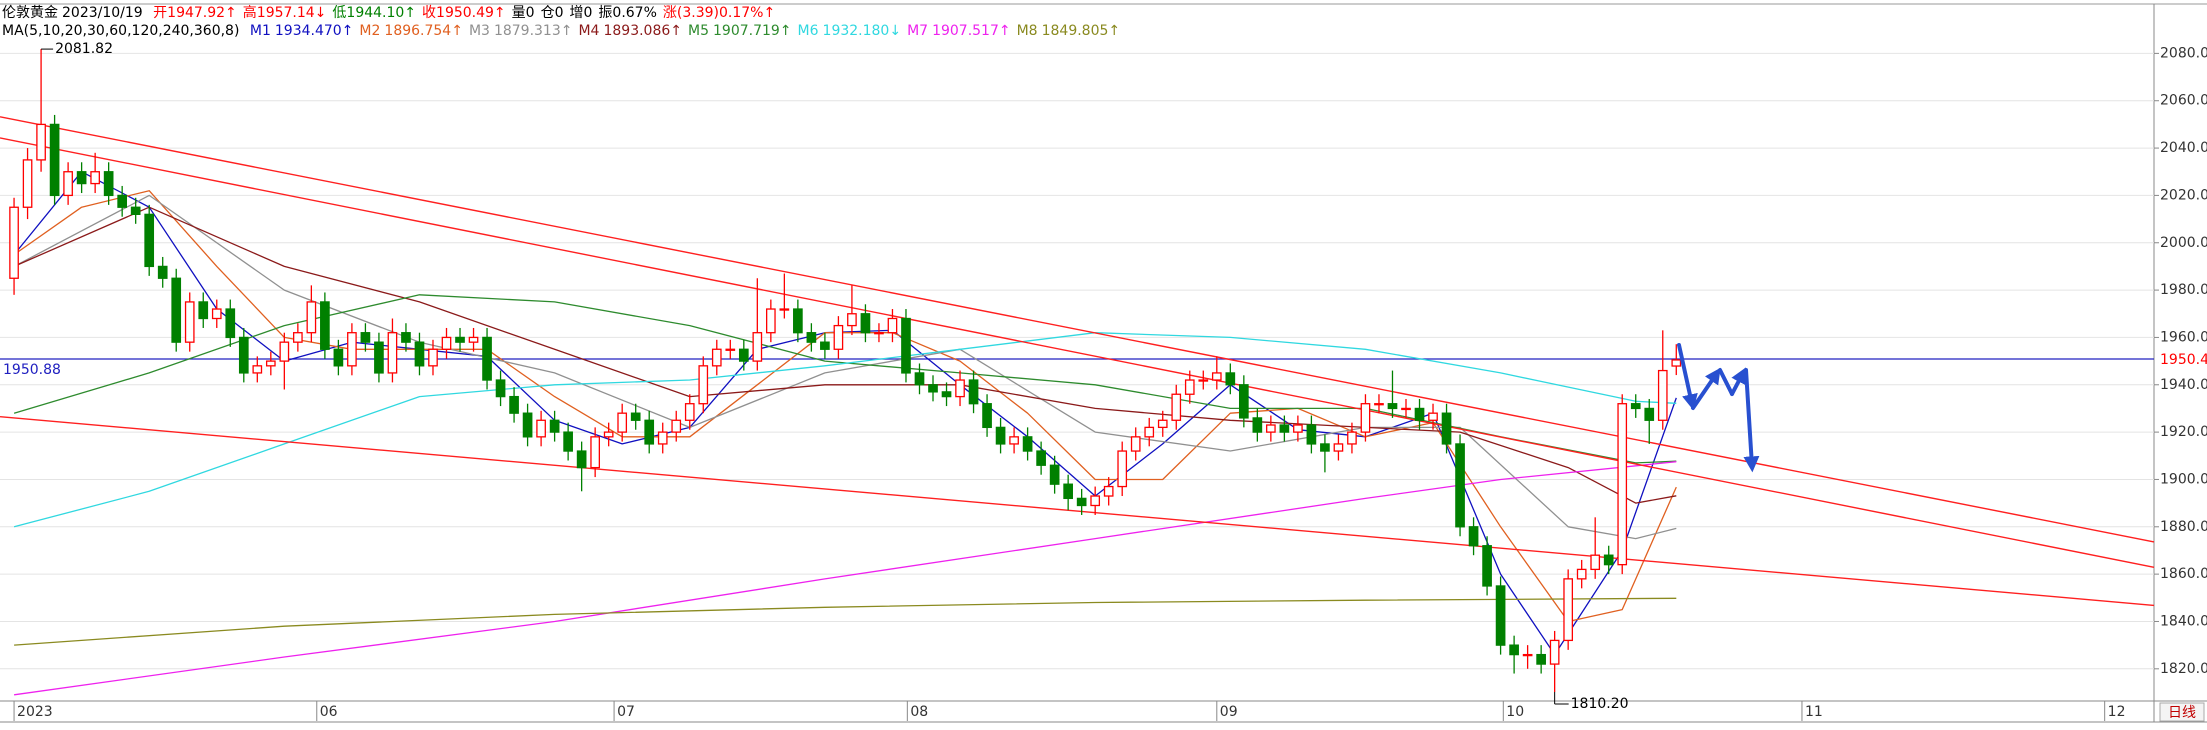  I want to click on ma-title: MA(5,10,20,30,60,120,240,360,8), so click(121, 31).